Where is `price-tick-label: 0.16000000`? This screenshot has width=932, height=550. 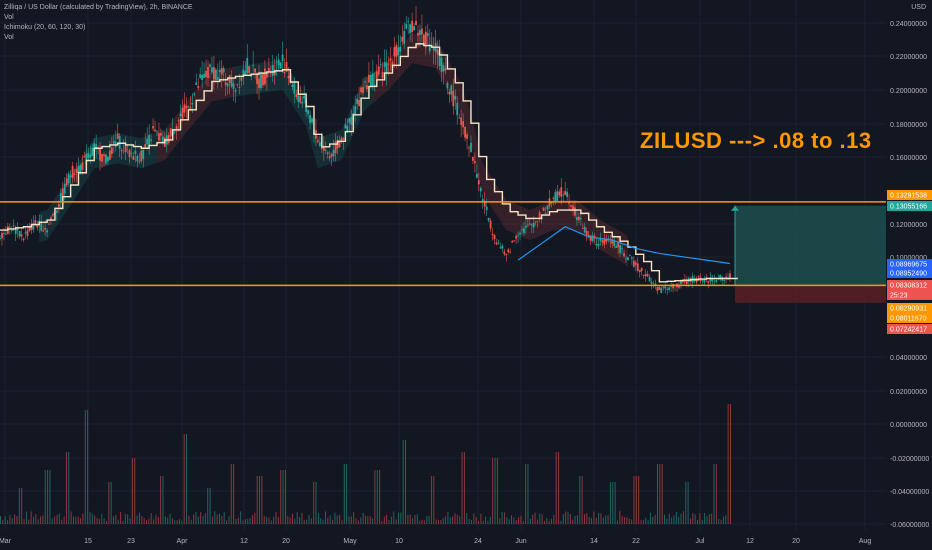
price-tick-label: 0.16000000 is located at coordinates (908, 158).